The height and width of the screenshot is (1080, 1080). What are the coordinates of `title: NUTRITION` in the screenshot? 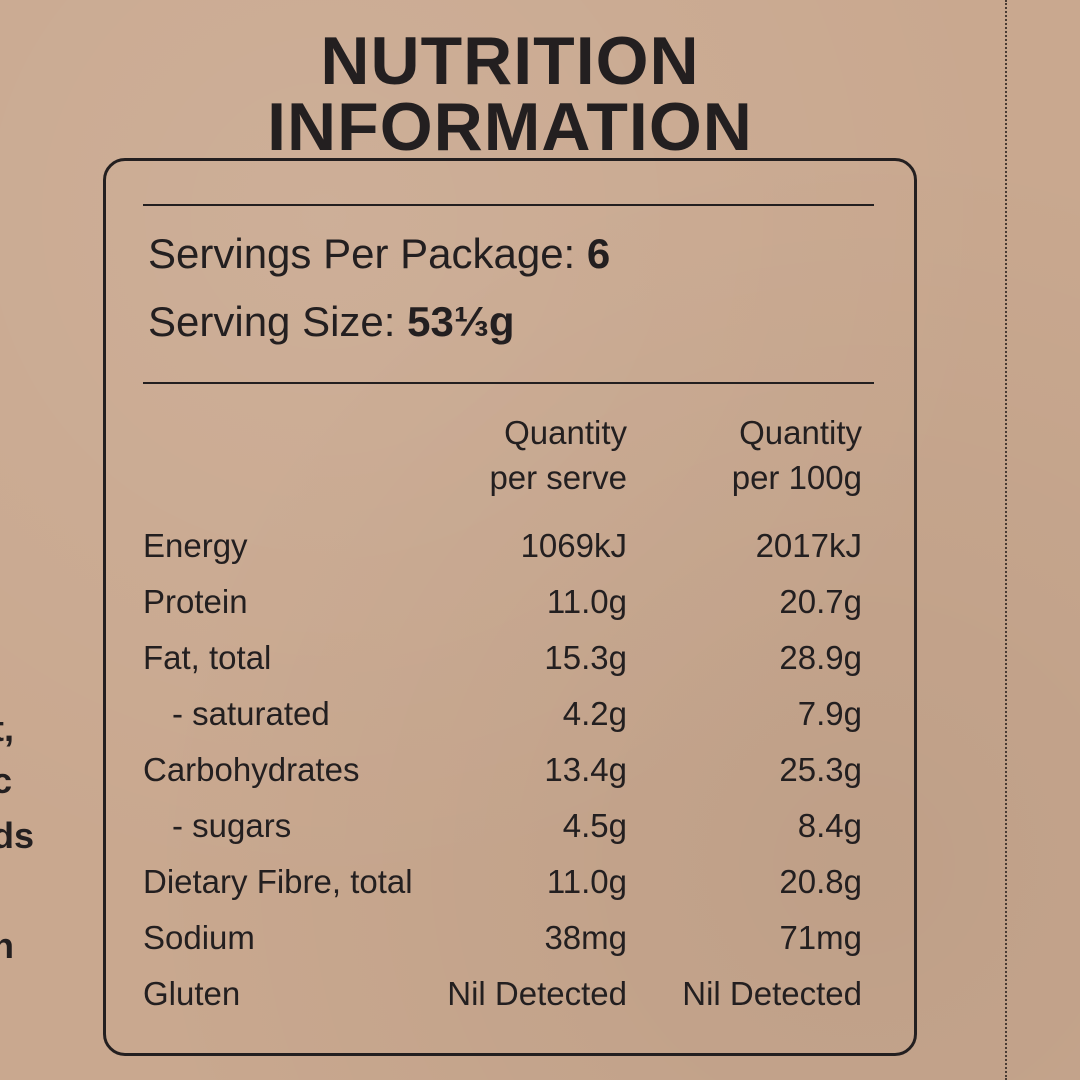 It's located at (510, 61).